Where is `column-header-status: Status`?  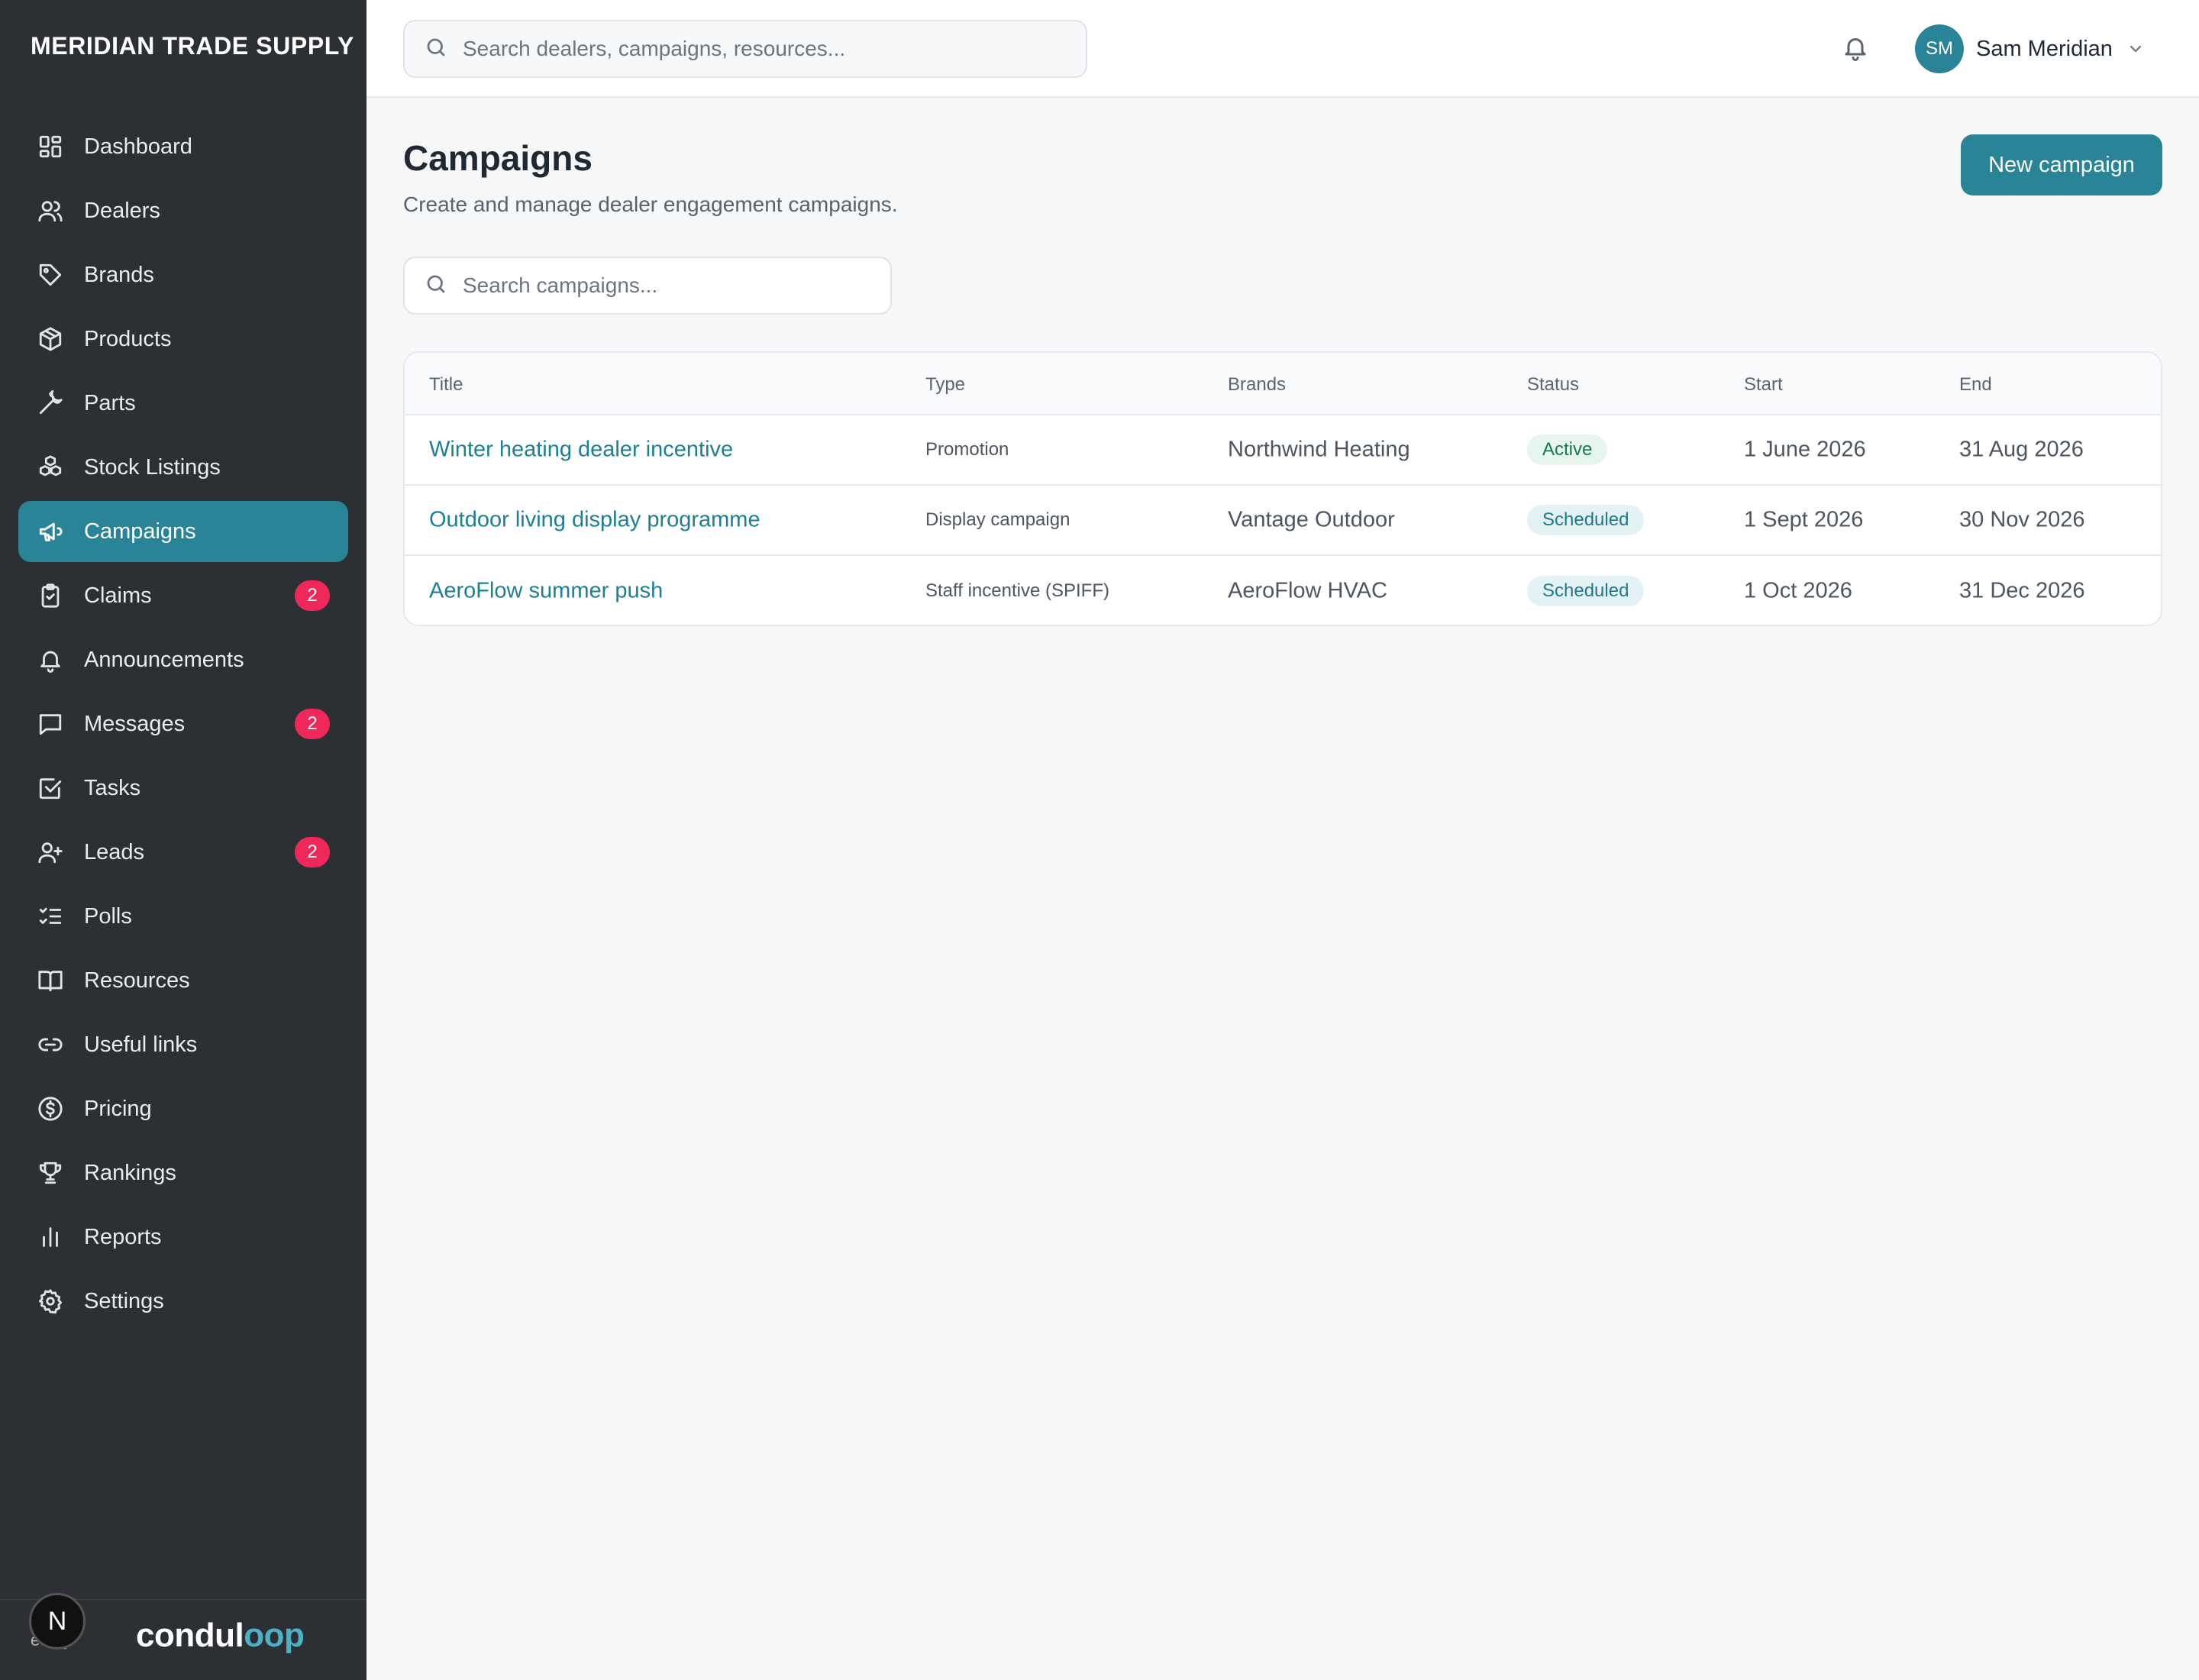
column-header-status: Status is located at coordinates (1554, 384).